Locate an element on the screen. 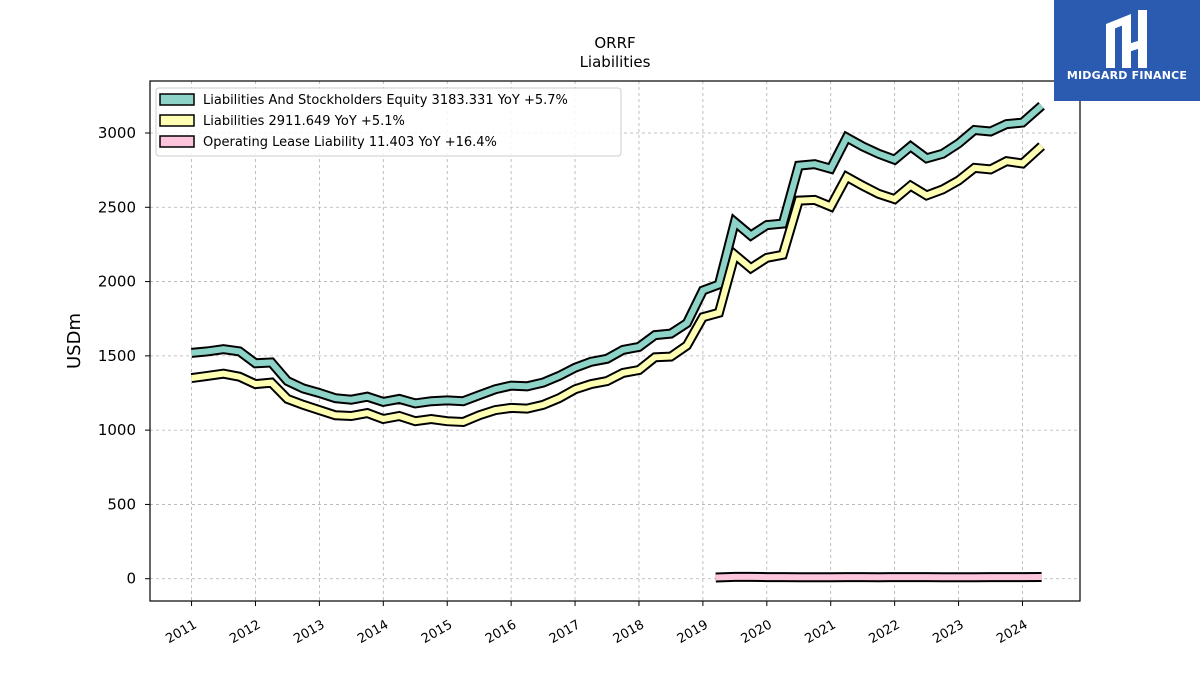  x-tick-label: 2018 is located at coordinates (629, 632).